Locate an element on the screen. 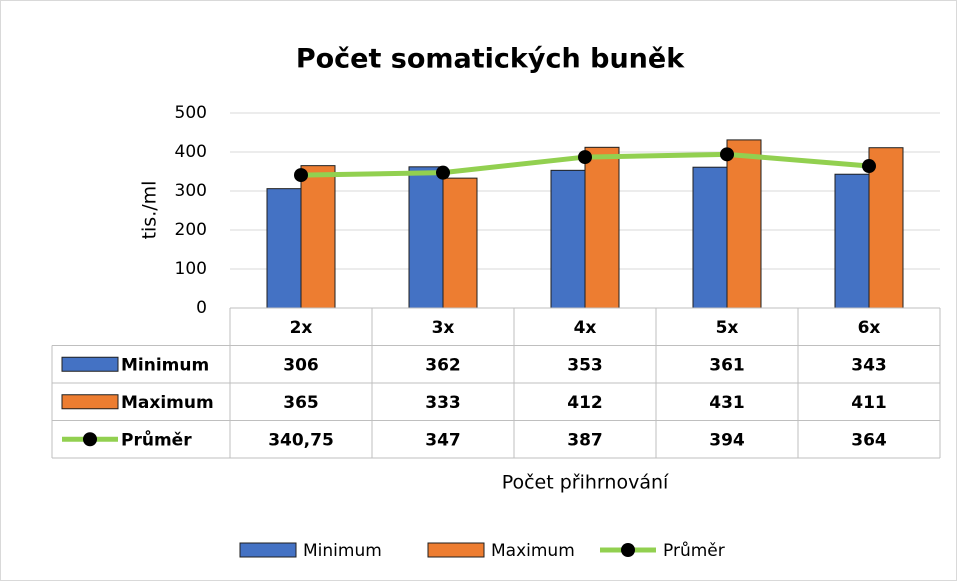  y-tick-label: 400 is located at coordinates (191, 152).